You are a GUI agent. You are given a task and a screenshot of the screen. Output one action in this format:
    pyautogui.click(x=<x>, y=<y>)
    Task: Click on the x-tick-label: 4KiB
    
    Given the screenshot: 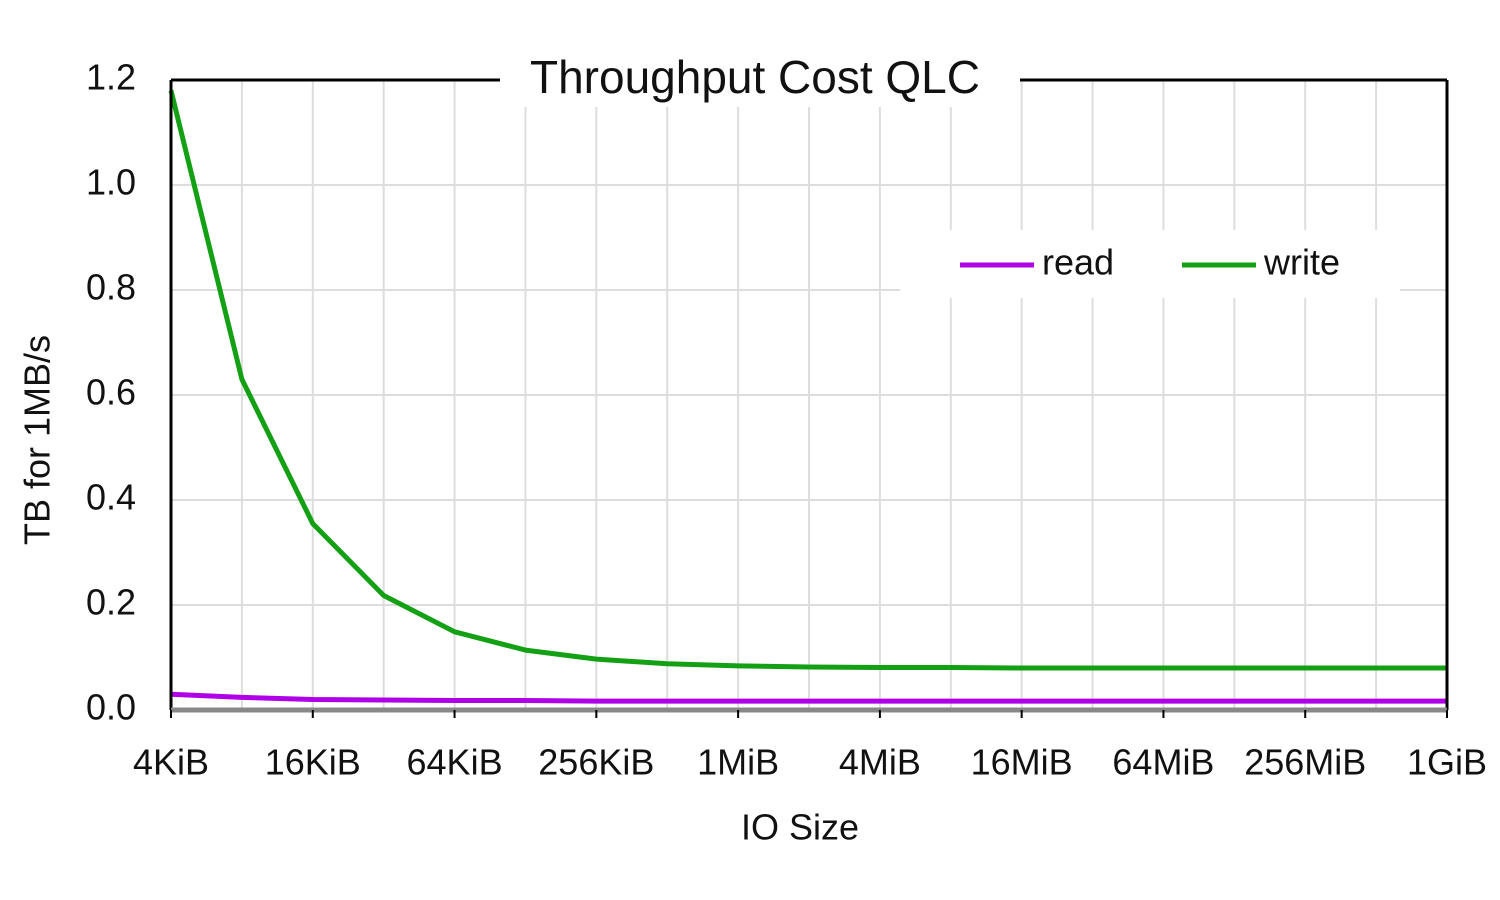 What is the action you would take?
    pyautogui.click(x=171, y=762)
    